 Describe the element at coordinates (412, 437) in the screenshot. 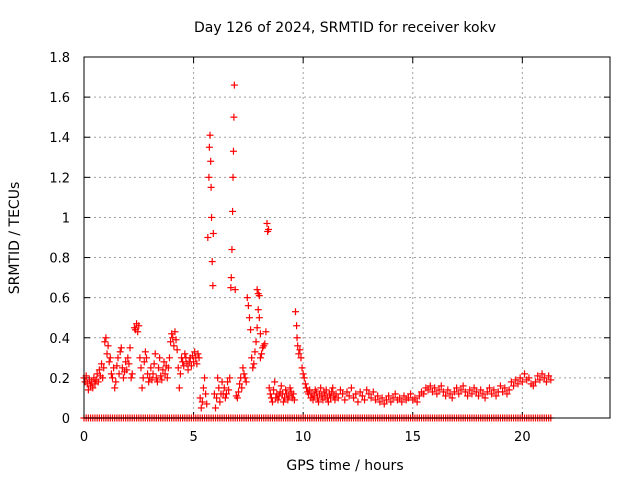

I see `x-tick-label: 15` at that location.